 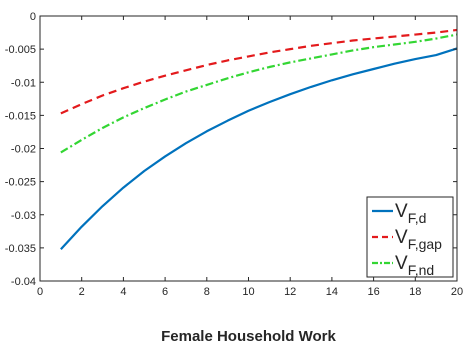 I want to click on y-tick-label: 0, so click(x=33, y=17).